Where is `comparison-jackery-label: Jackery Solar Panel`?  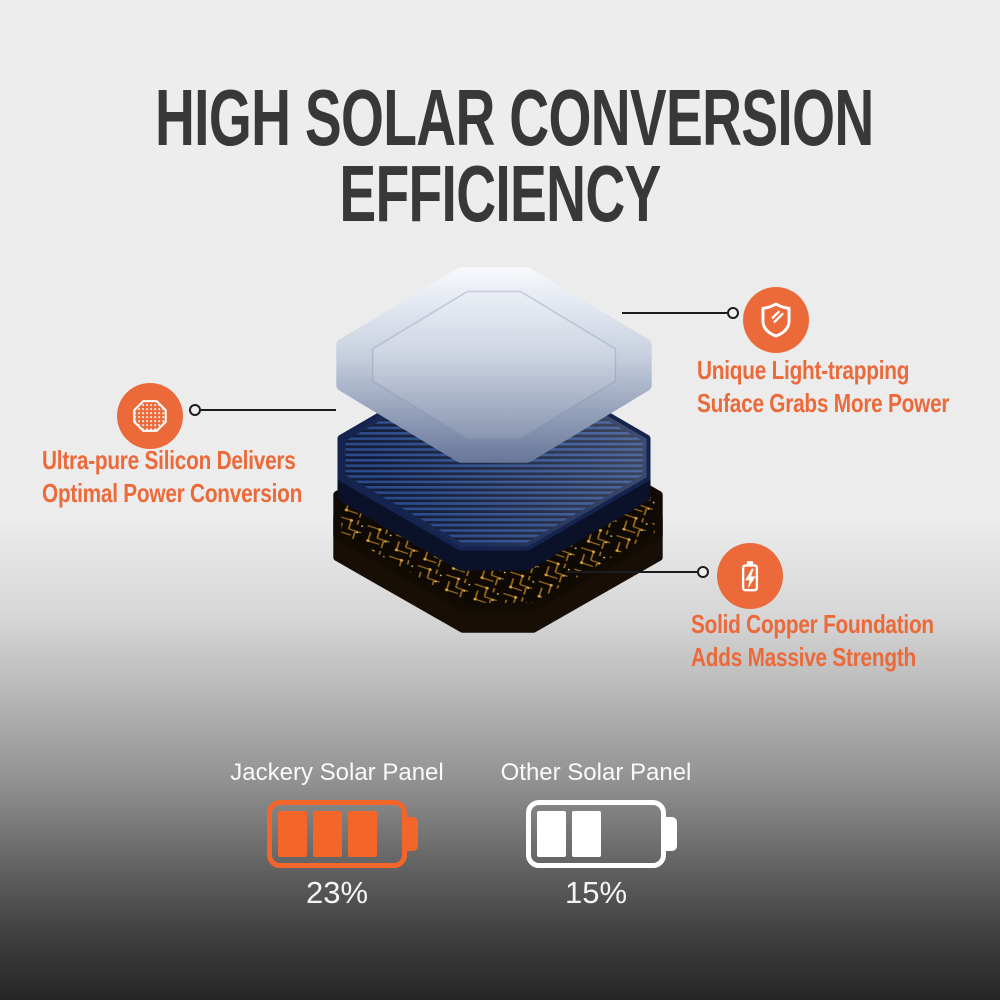 comparison-jackery-label: Jackery Solar Panel is located at coordinates (337, 772).